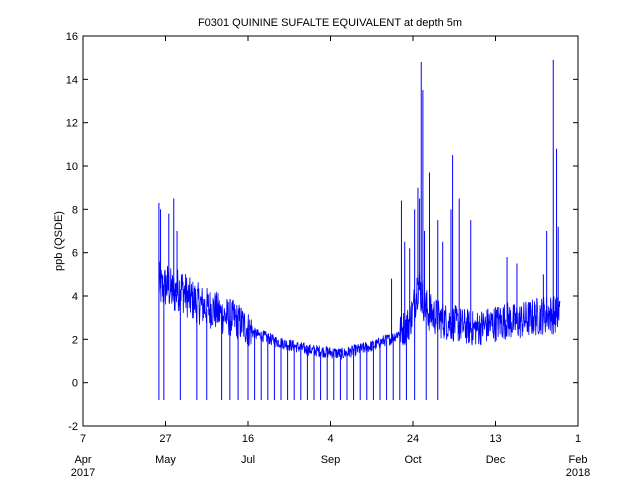 This screenshot has width=640, height=485. I want to click on series-line, so click(359, 310).